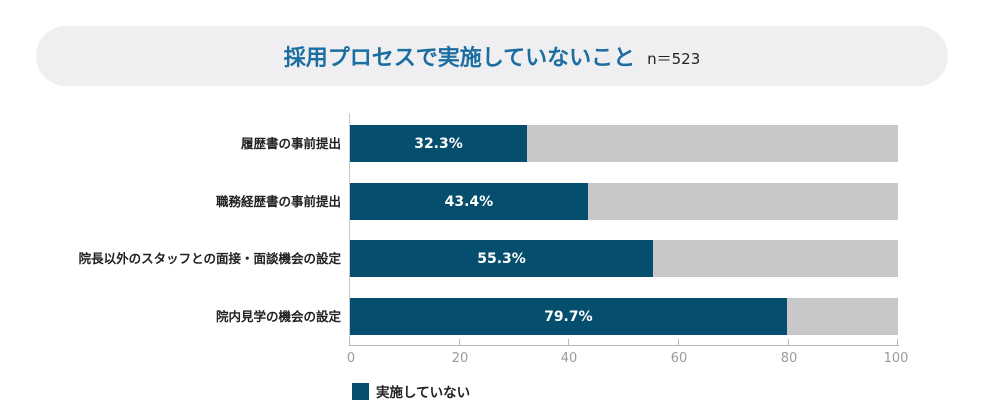 The image size is (984, 412). What do you see at coordinates (360, 391) in the screenshot?
I see `legend-swatch` at bounding box center [360, 391].